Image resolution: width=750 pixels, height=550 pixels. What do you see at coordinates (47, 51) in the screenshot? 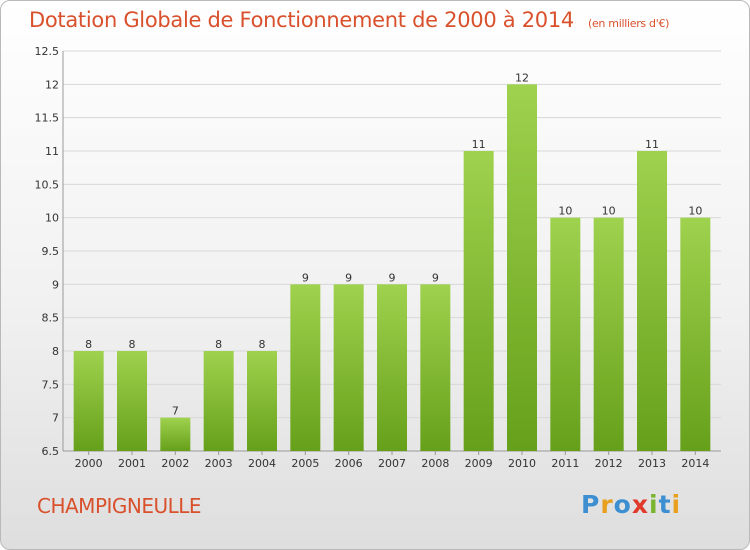
I see `y-tick-label: 12.5` at bounding box center [47, 51].